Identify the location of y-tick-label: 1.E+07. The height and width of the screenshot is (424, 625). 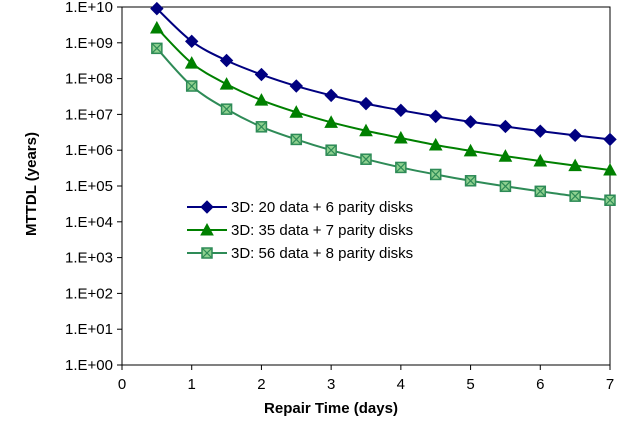
(89, 114).